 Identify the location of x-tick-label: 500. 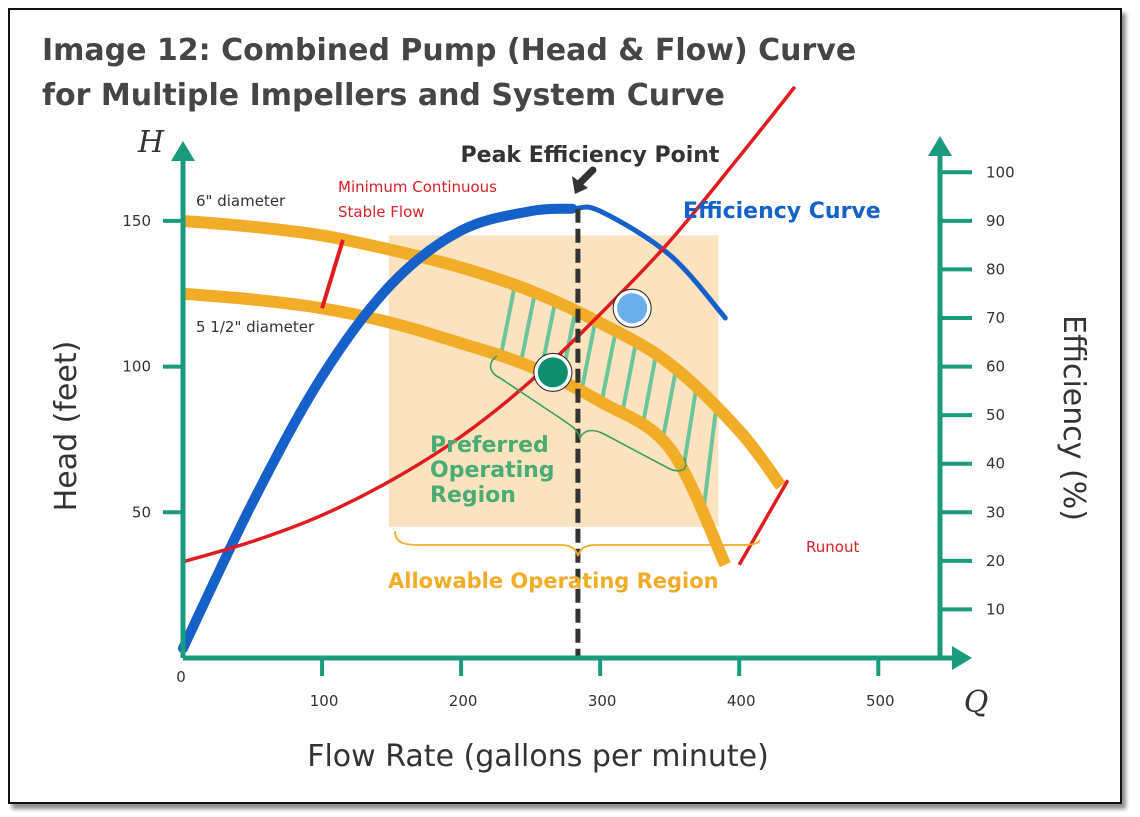
(880, 701).